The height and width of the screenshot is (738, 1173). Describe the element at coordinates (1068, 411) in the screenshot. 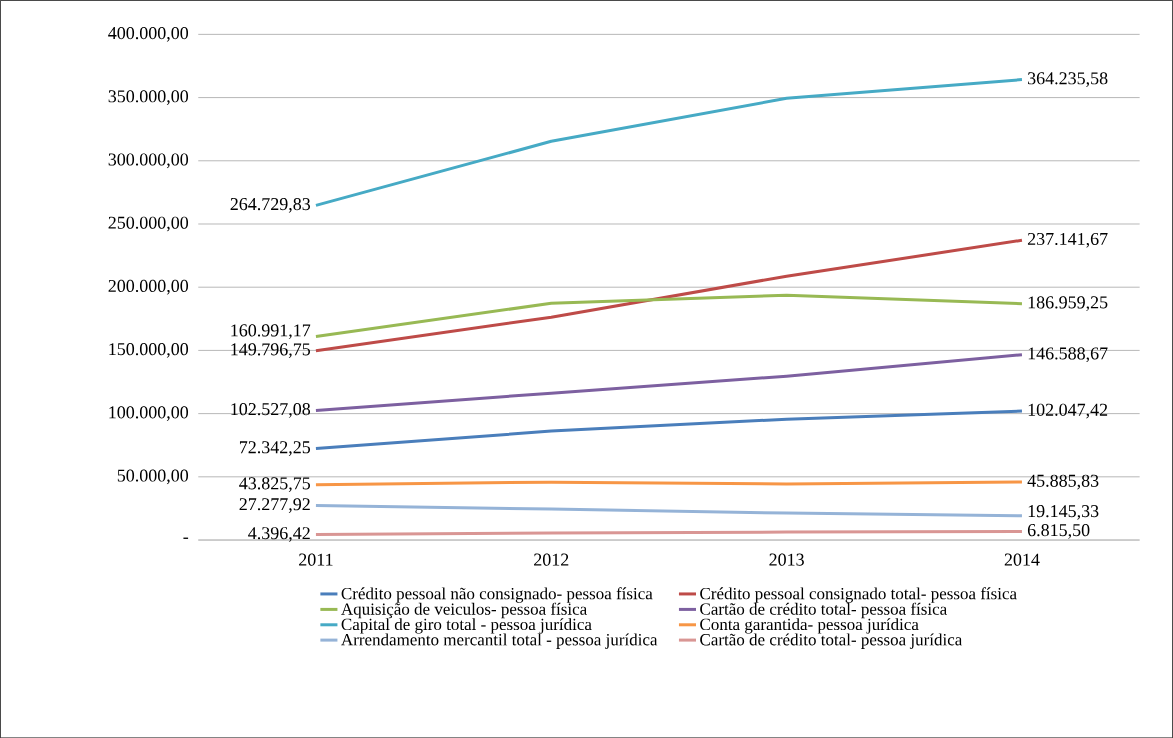

I see `data-label: 102.047,42` at that location.